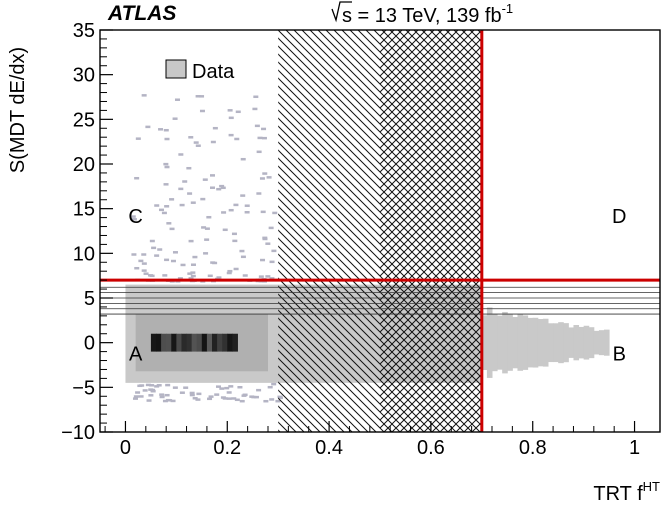 The width and height of the screenshot is (662, 509). What do you see at coordinates (619, 354) in the screenshot?
I see `region-label-b: B` at bounding box center [619, 354].